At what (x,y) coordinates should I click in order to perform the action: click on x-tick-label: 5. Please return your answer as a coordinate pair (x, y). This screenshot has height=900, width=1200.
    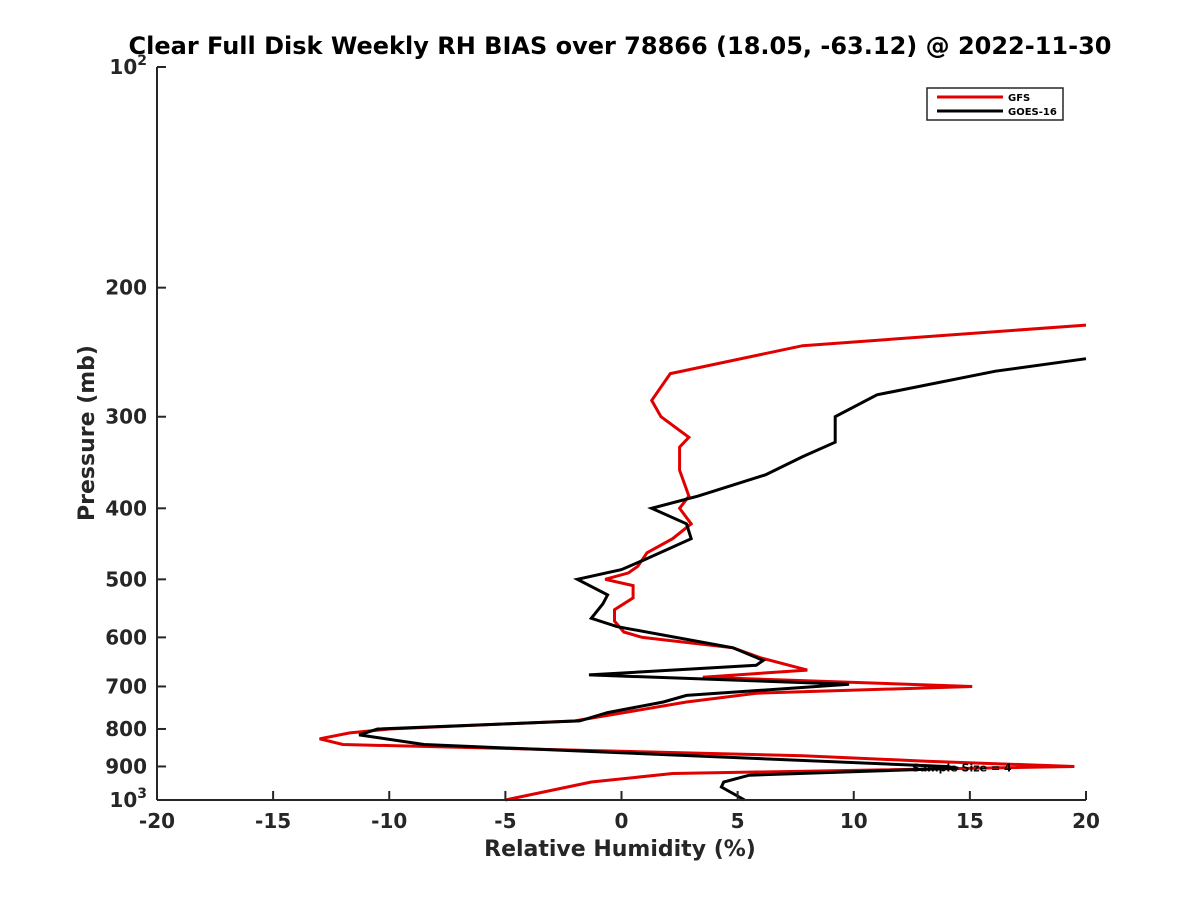
    Looking at the image, I should click on (738, 821).